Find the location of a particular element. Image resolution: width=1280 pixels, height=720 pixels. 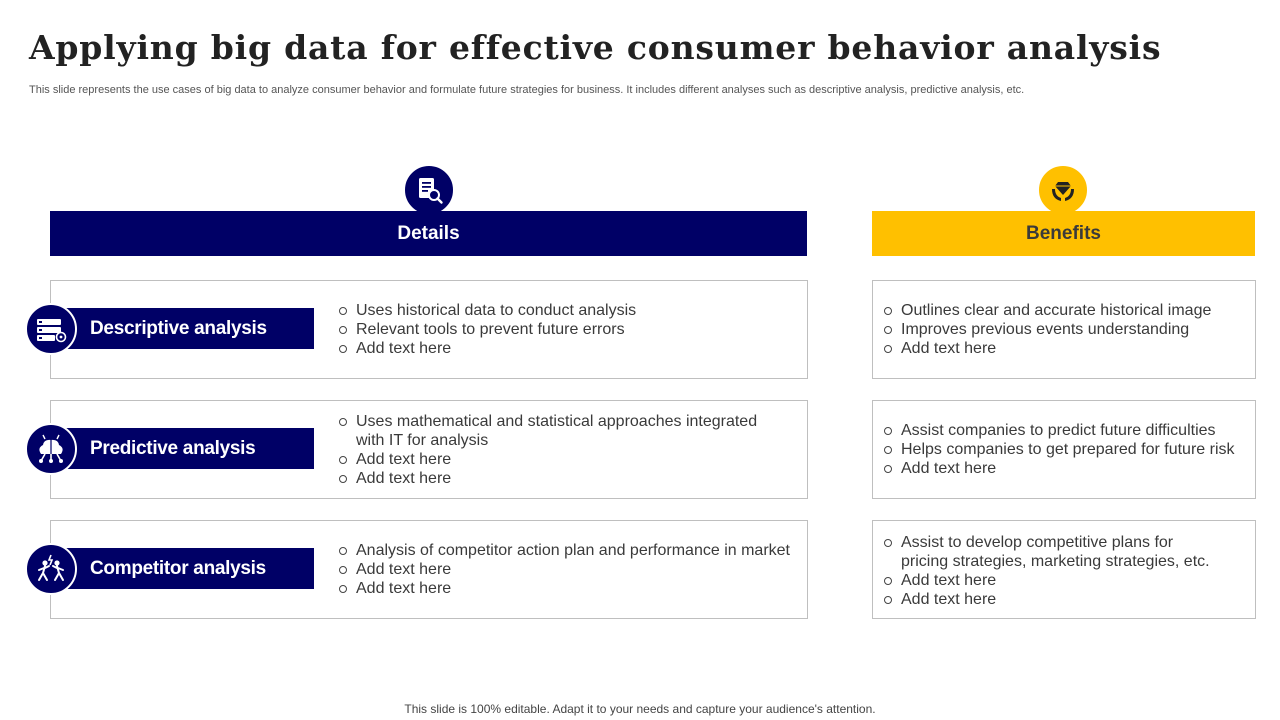

benefits-card-descriptive is located at coordinates (1064, 329).